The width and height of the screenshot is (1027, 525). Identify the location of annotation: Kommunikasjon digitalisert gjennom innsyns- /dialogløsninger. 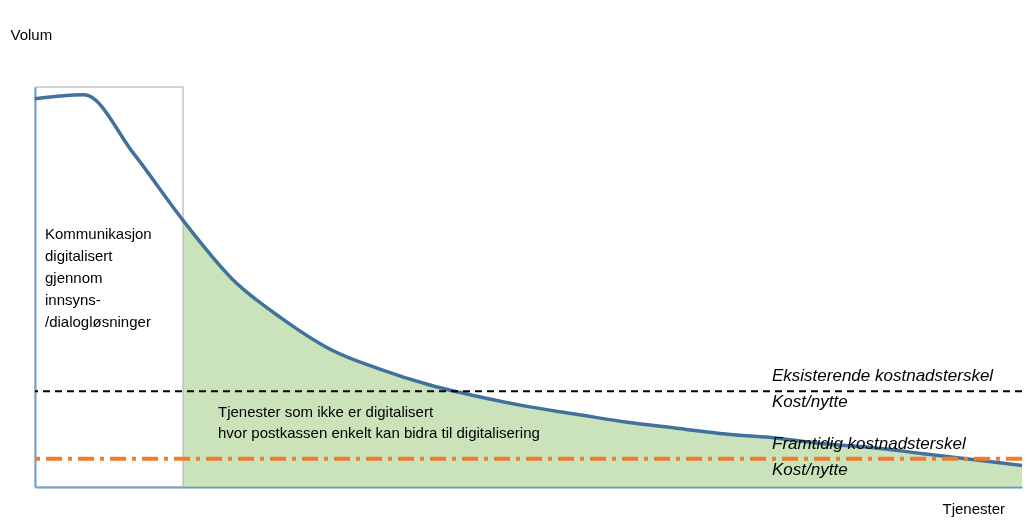
(98, 277).